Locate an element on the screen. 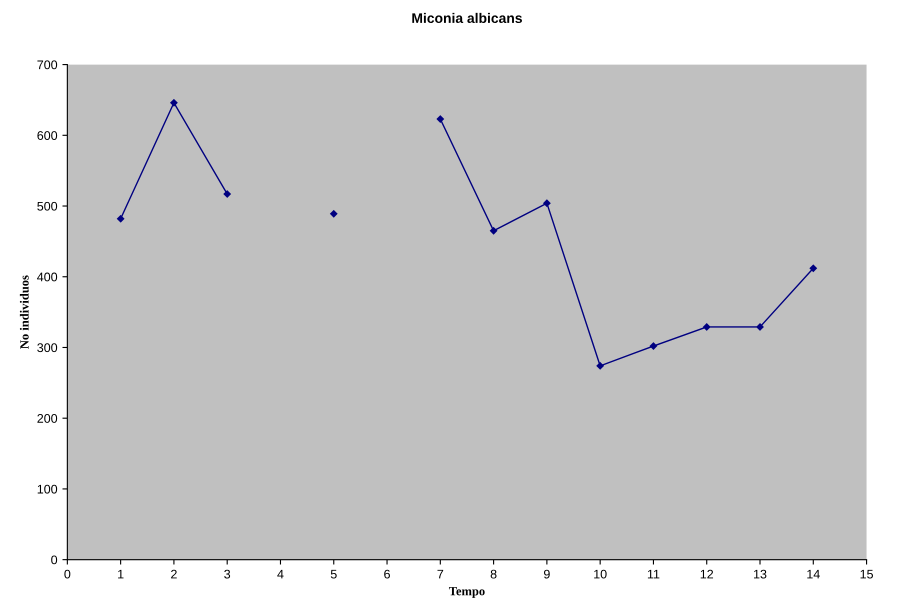 The image size is (898, 615). x-tick-label: 6 is located at coordinates (387, 574).